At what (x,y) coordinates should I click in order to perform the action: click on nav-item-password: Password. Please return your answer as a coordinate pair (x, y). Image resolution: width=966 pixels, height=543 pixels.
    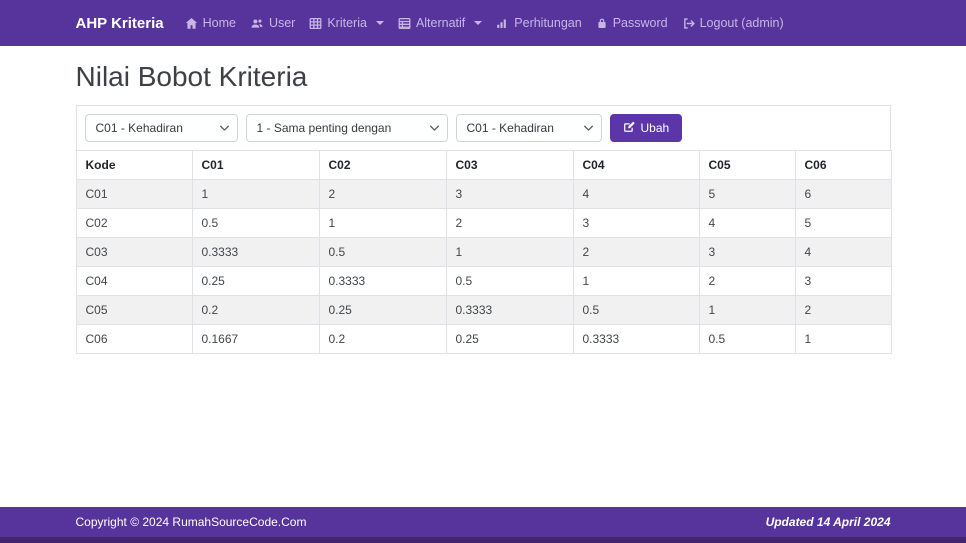
    Looking at the image, I should click on (632, 23).